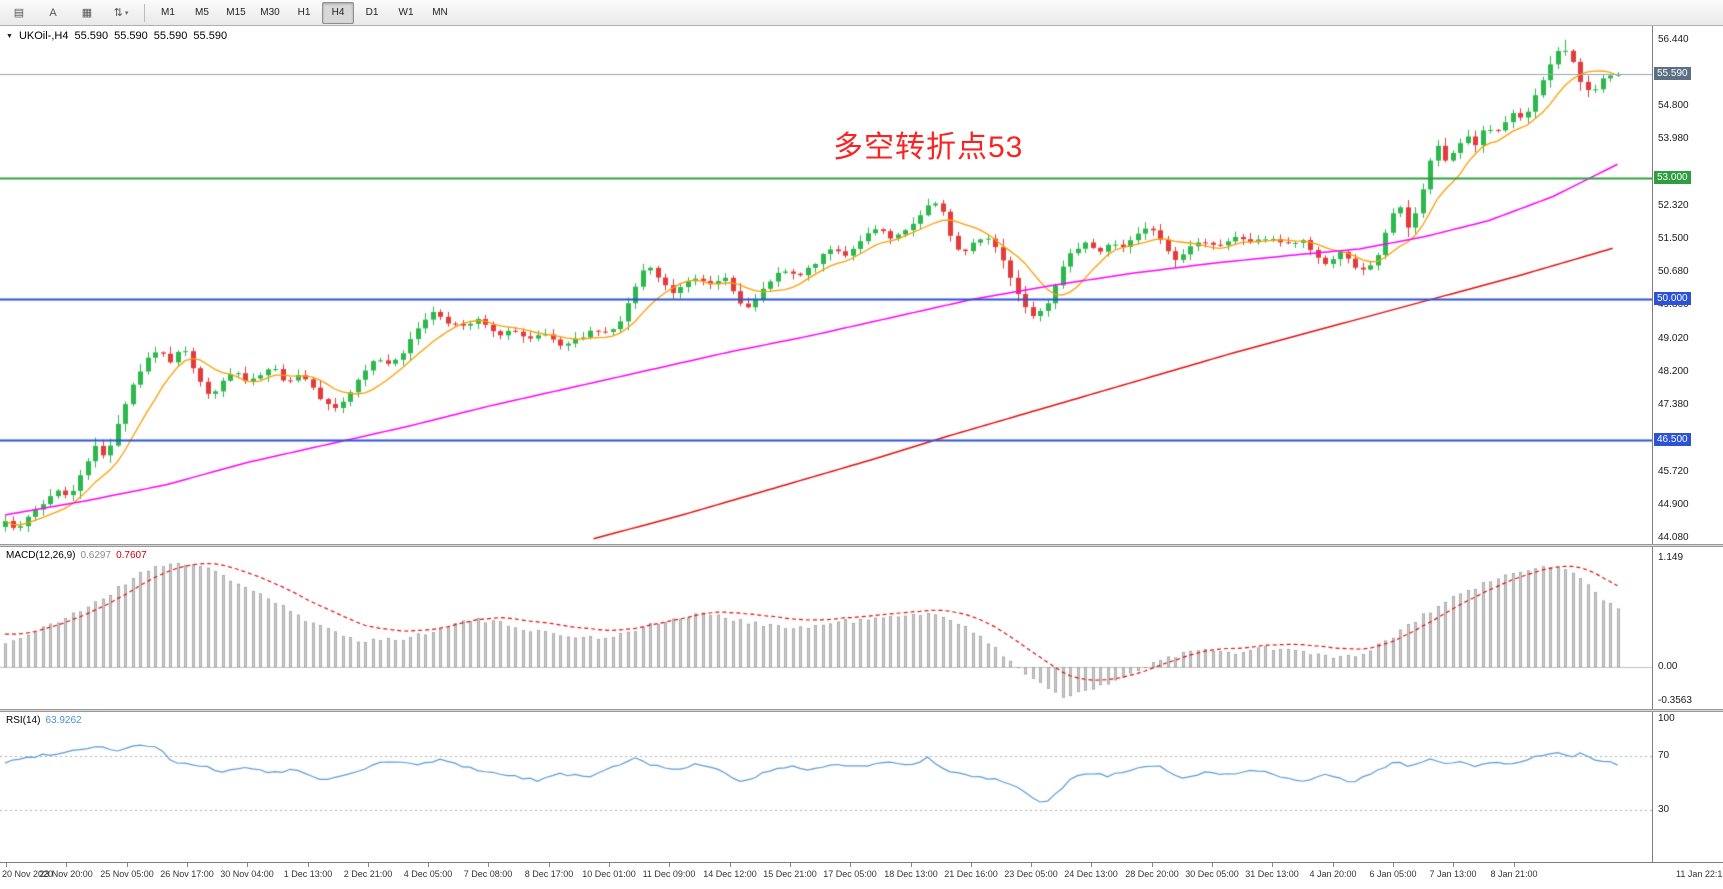 The image size is (1723, 889). I want to click on timeframe-m30: M30, so click(270, 12).